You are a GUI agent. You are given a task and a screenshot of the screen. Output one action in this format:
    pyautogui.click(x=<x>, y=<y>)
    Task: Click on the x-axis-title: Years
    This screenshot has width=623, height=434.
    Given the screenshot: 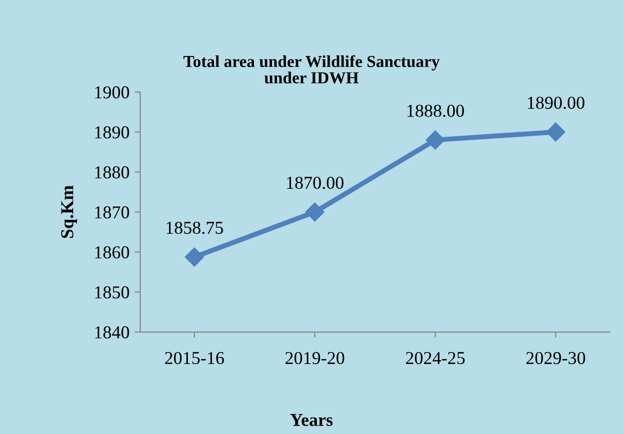 What is the action you would take?
    pyautogui.click(x=311, y=420)
    